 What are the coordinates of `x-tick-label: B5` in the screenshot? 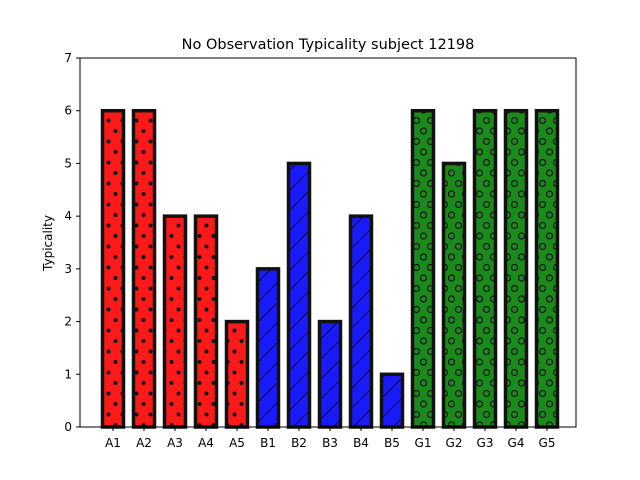 It's located at (392, 443).